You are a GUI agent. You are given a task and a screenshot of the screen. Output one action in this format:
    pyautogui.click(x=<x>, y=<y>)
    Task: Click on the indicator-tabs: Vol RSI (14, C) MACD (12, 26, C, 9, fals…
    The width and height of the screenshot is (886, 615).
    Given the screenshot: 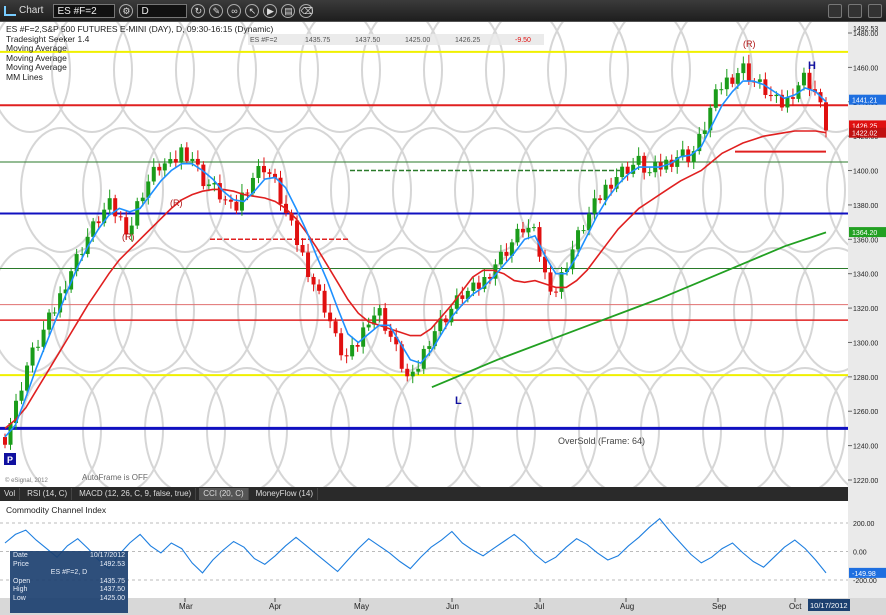 What is the action you would take?
    pyautogui.click(x=424, y=494)
    